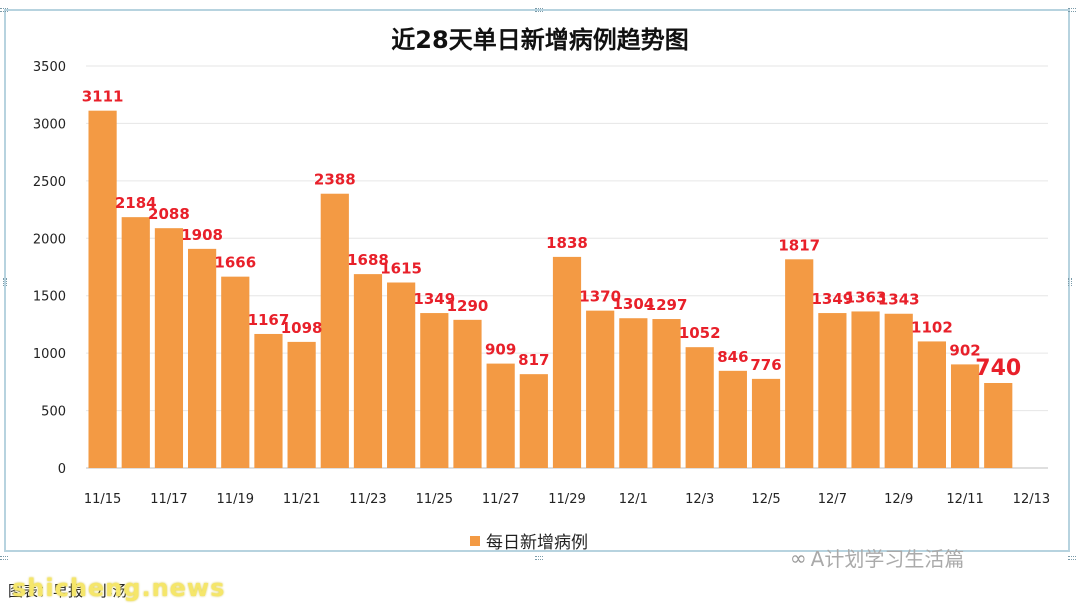 Image resolution: width=1080 pixels, height=609 pixels. I want to click on watermark-text: A计划学习生活篇, so click(887, 559).